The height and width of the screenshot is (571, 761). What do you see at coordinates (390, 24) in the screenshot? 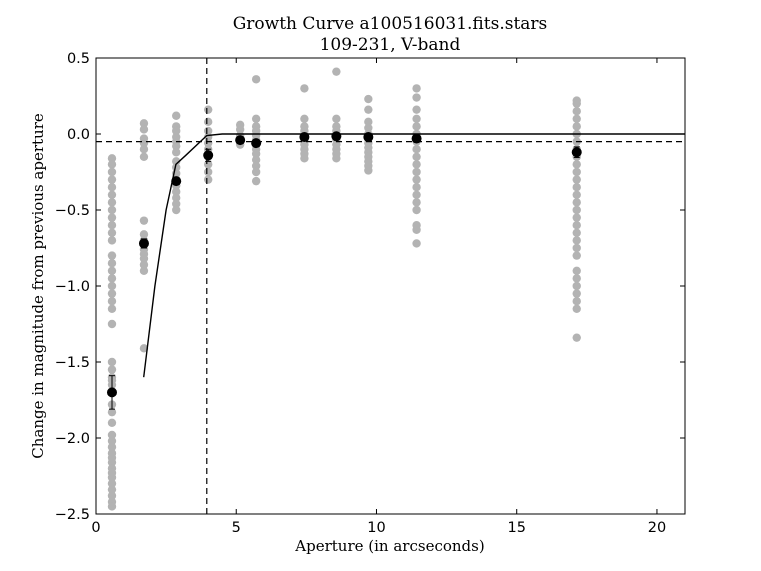
I see `chart-title: Growth Curve a100516031.fits.stars` at bounding box center [390, 24].